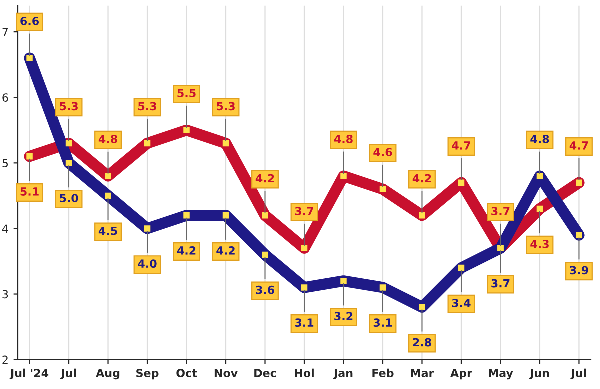  I want to click on data-label: 3.9, so click(579, 270).